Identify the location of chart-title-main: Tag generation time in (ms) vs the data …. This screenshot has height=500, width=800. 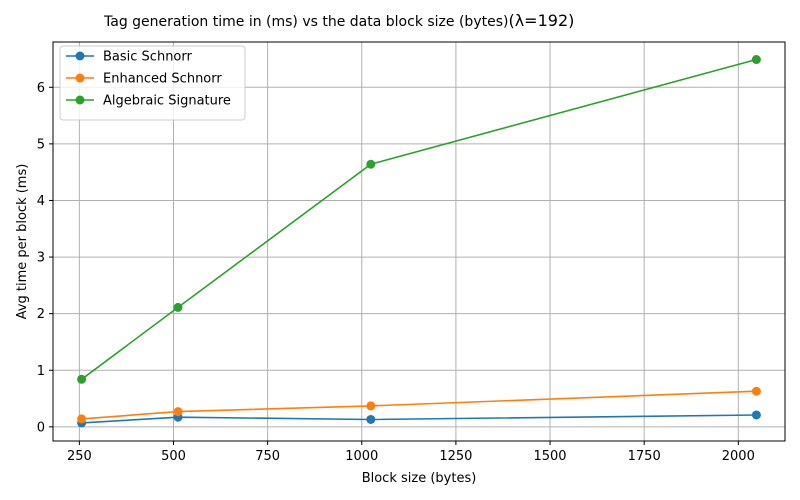
(305, 22).